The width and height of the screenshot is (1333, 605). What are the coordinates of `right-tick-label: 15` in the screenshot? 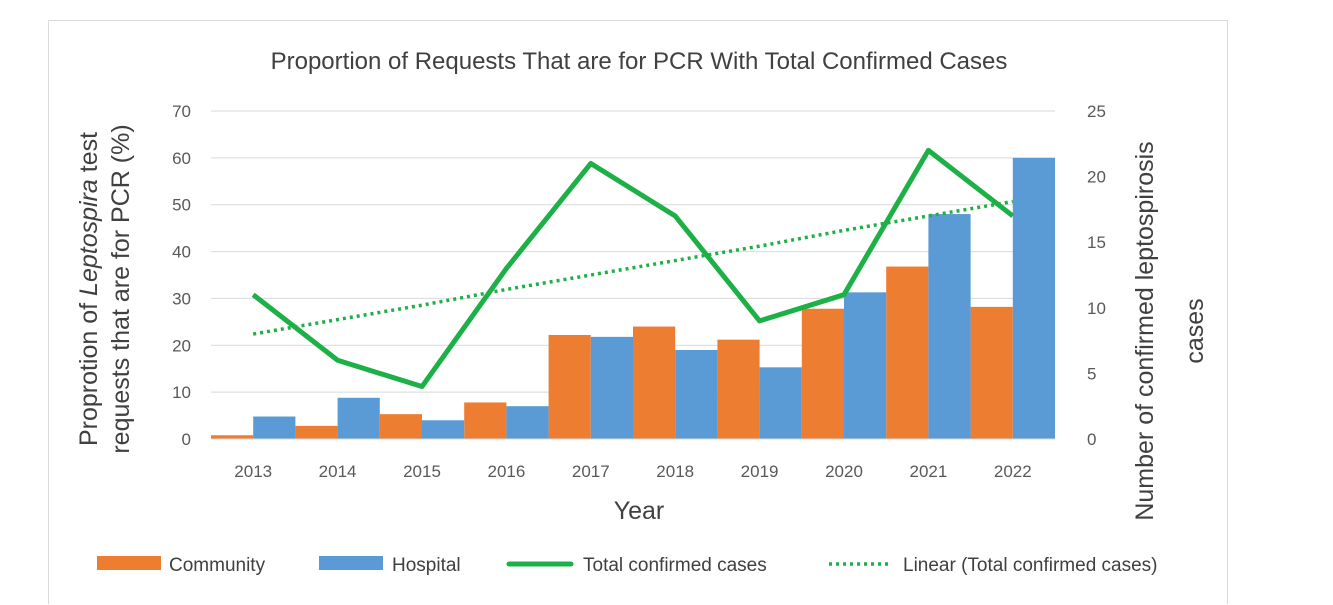 It's located at (1096, 242).